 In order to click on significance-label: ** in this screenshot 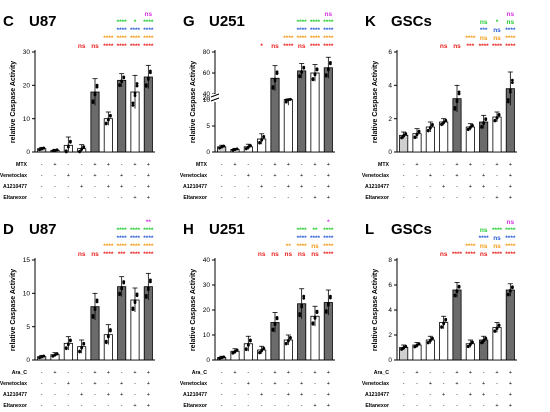, I will do `click(149, 222)`.